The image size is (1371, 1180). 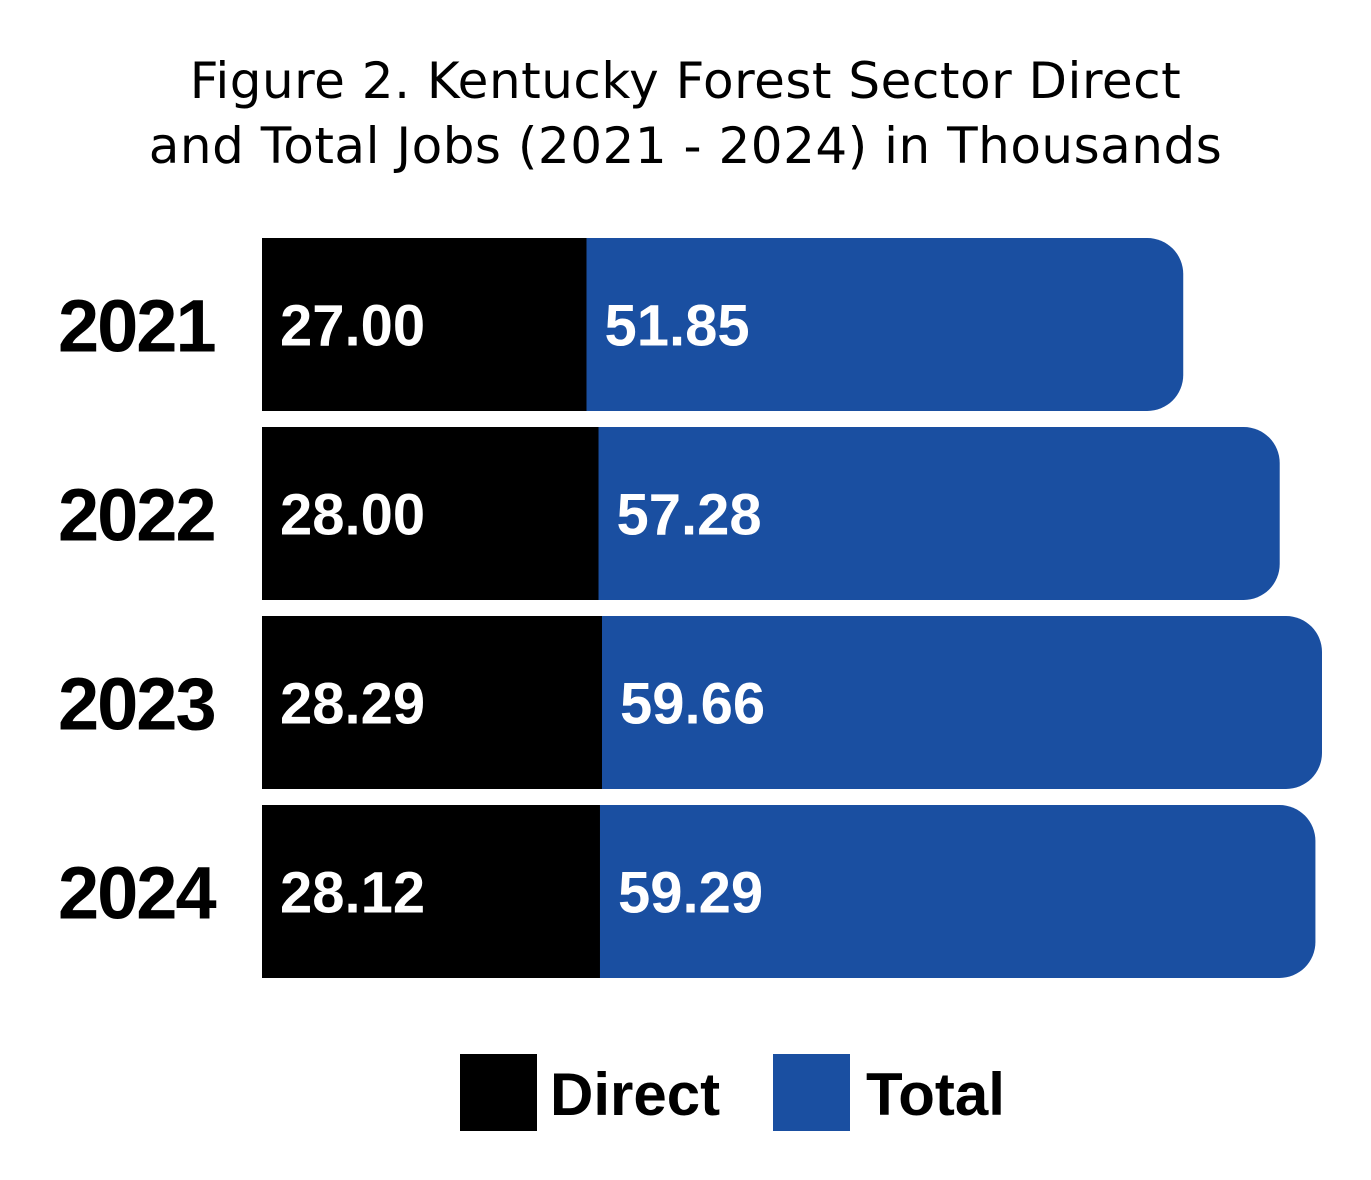 I want to click on total-value-label-2021: 51.85, so click(x=676, y=326).